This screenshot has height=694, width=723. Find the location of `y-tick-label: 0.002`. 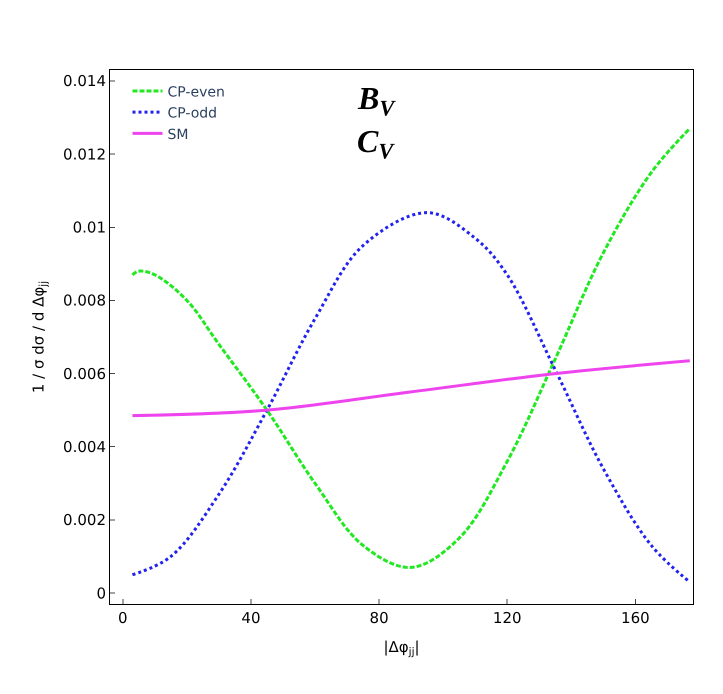

y-tick-label: 0.002 is located at coordinates (84, 520).